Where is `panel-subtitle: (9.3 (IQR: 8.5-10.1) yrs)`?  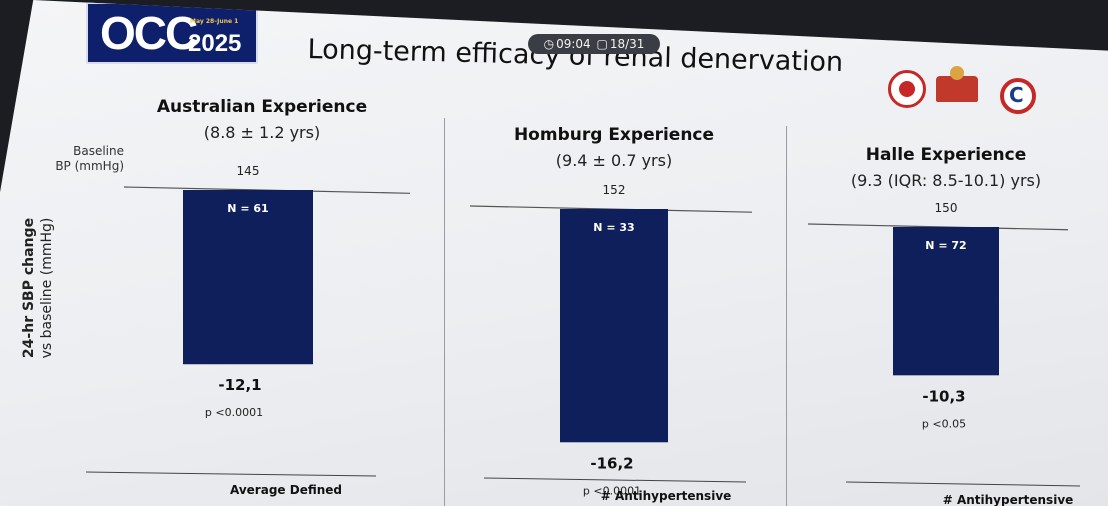
panel-subtitle: (9.3 (IQR: 8.5-10.1) yrs) is located at coordinates (946, 180).